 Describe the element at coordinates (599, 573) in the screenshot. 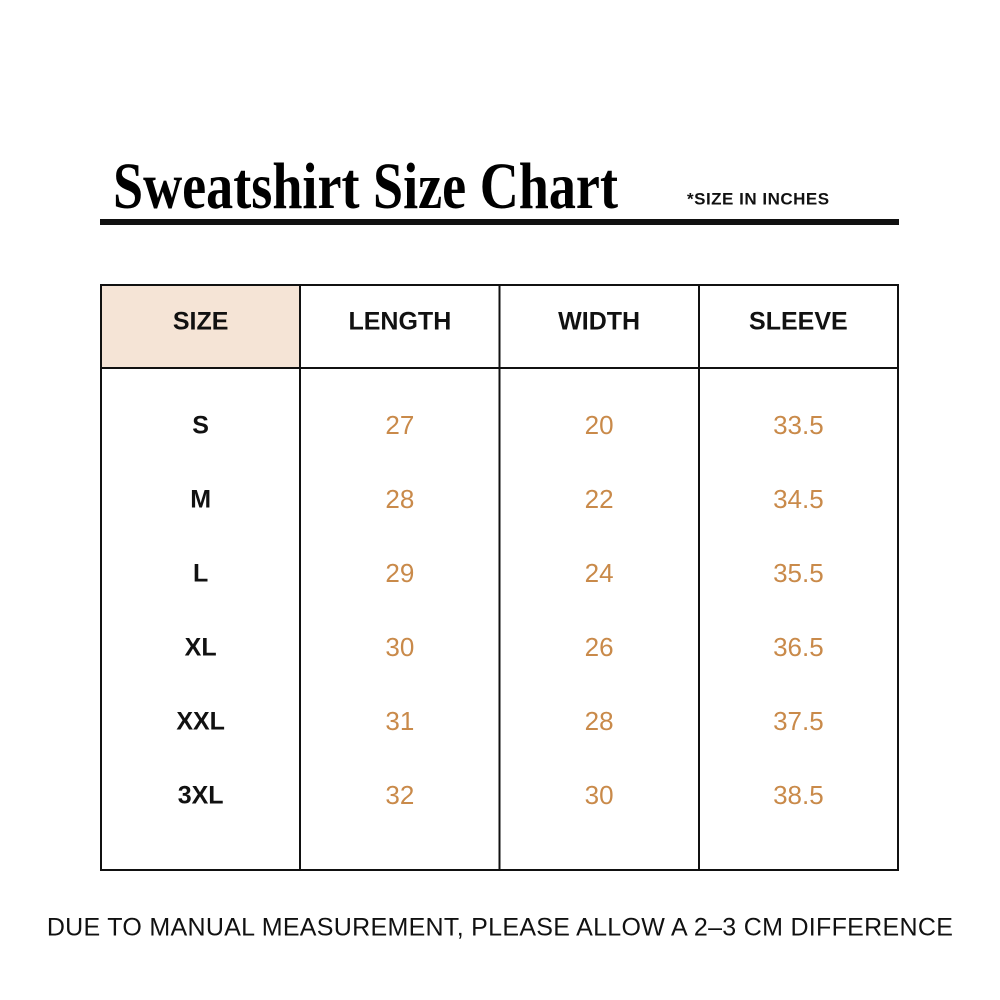

I see `measurement: 24` at that location.